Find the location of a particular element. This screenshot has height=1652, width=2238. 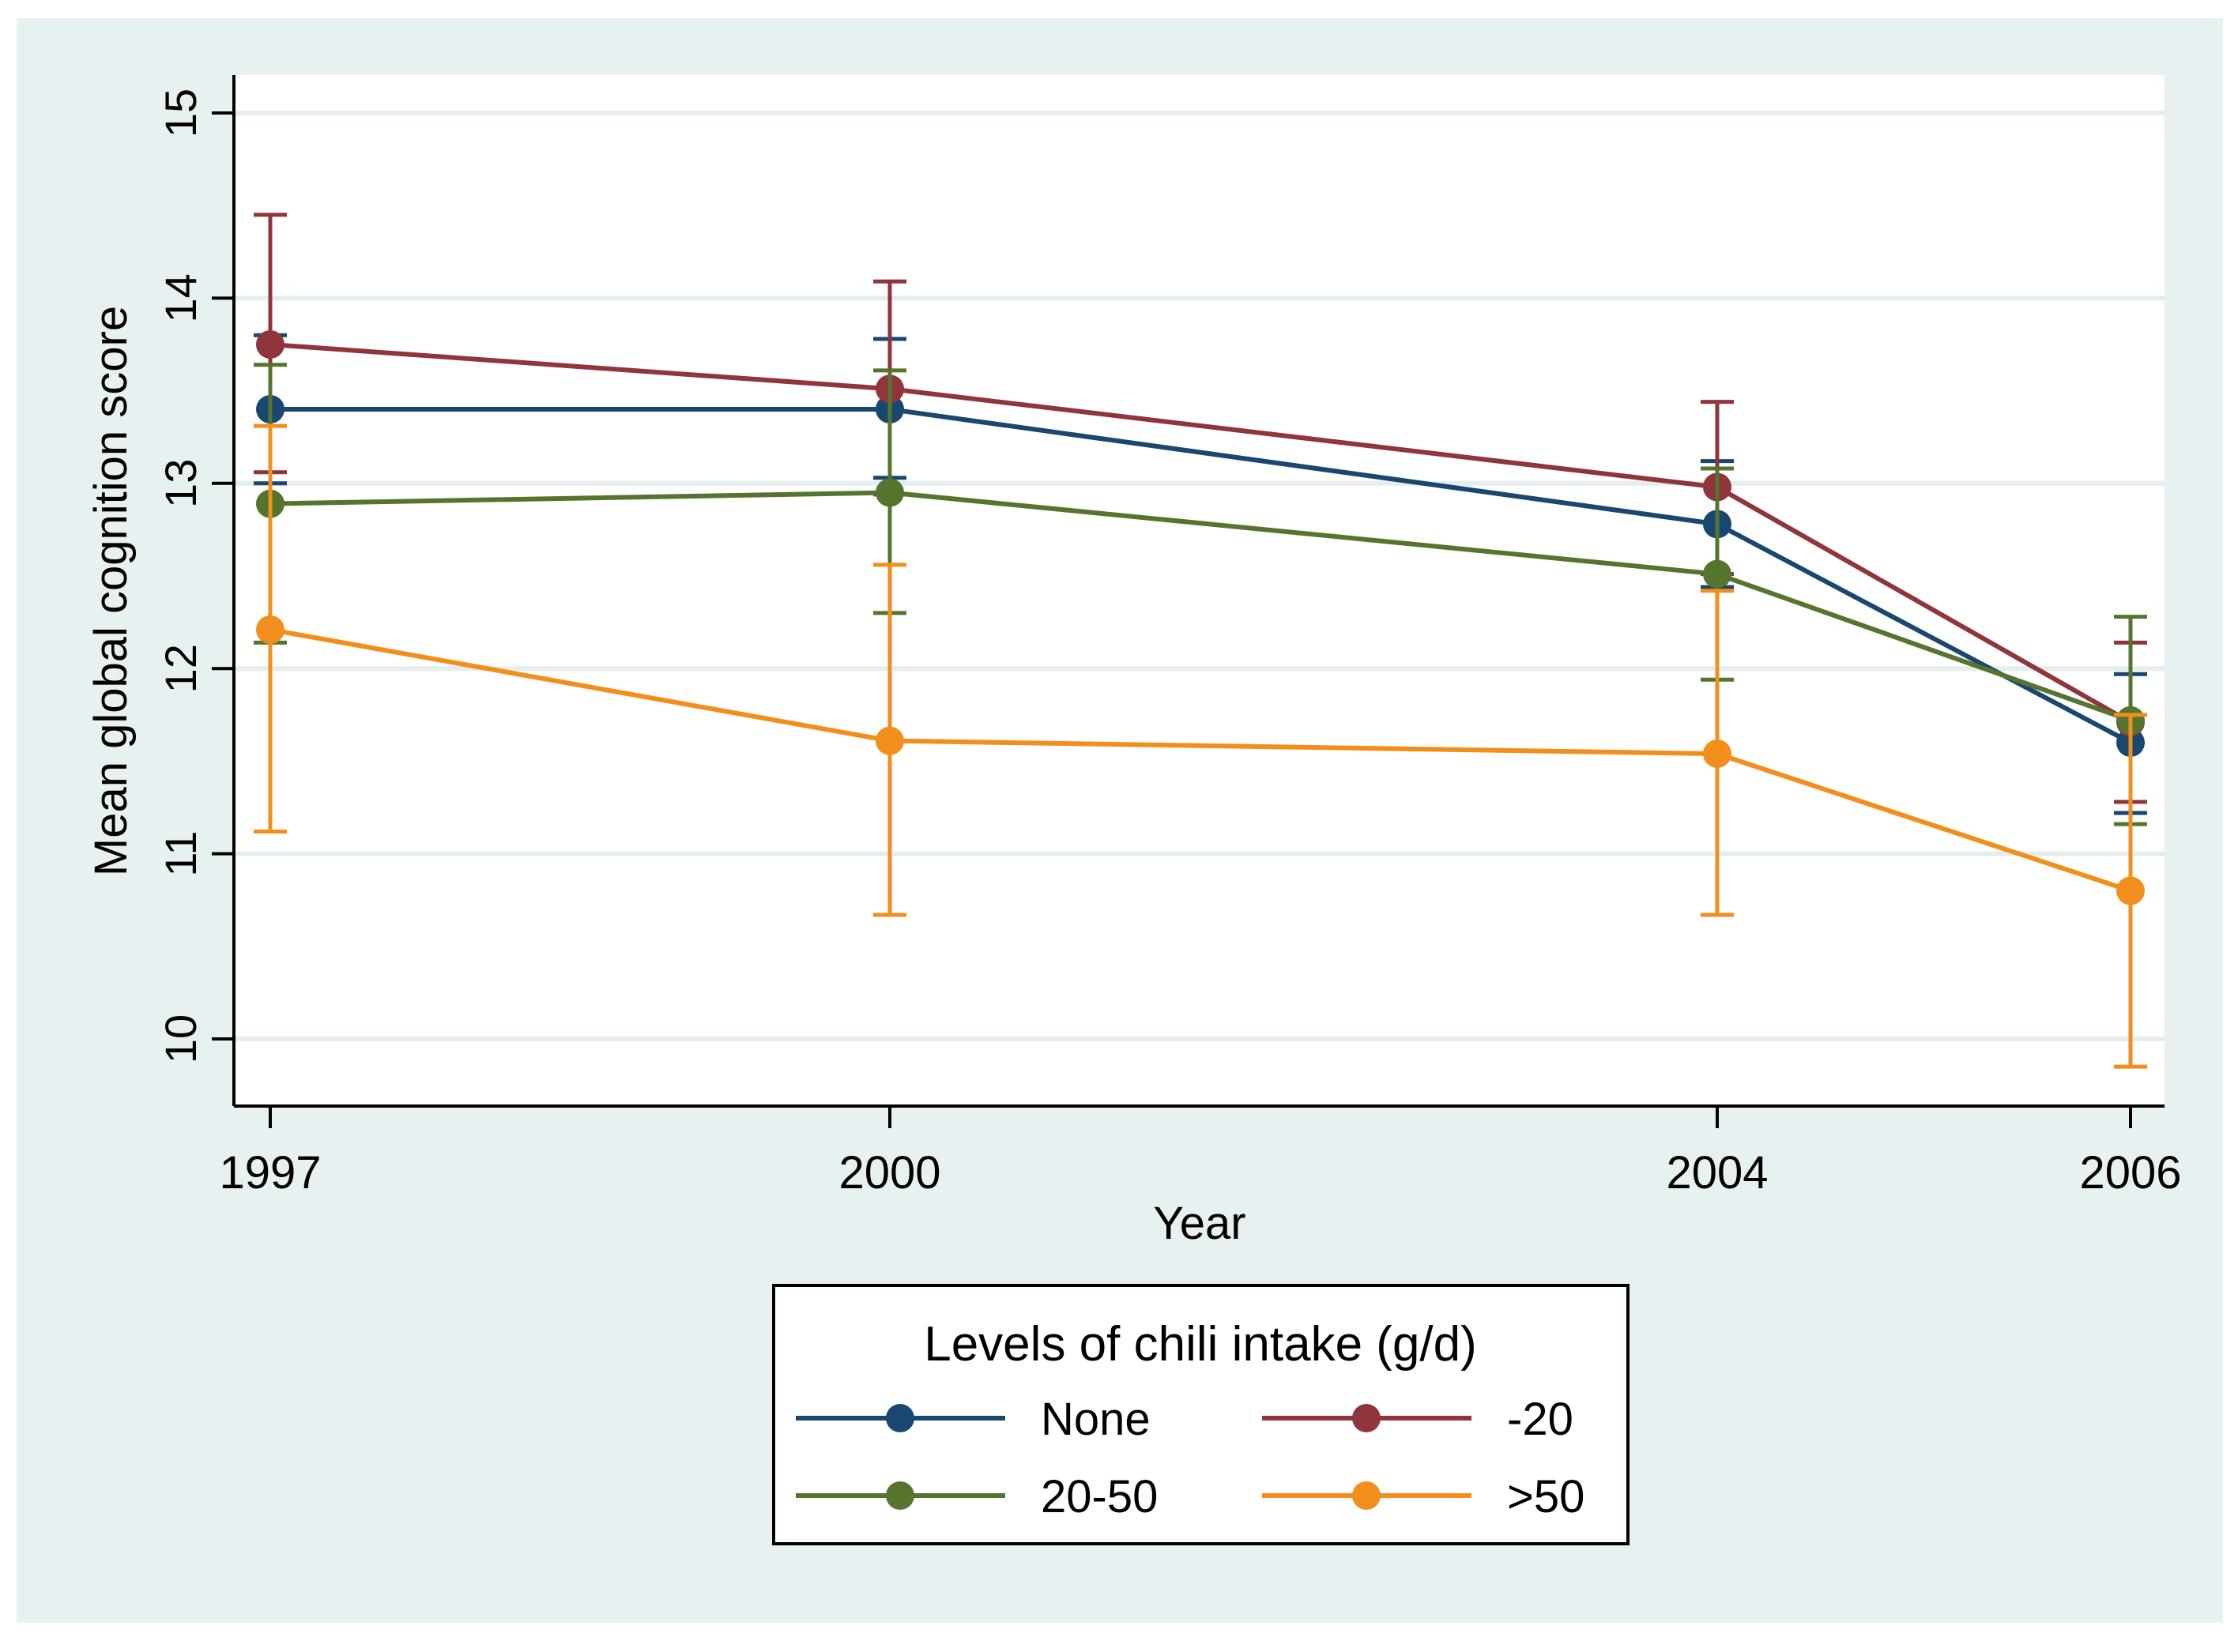

x-tick-label-2004: 2004 is located at coordinates (1717, 1173).